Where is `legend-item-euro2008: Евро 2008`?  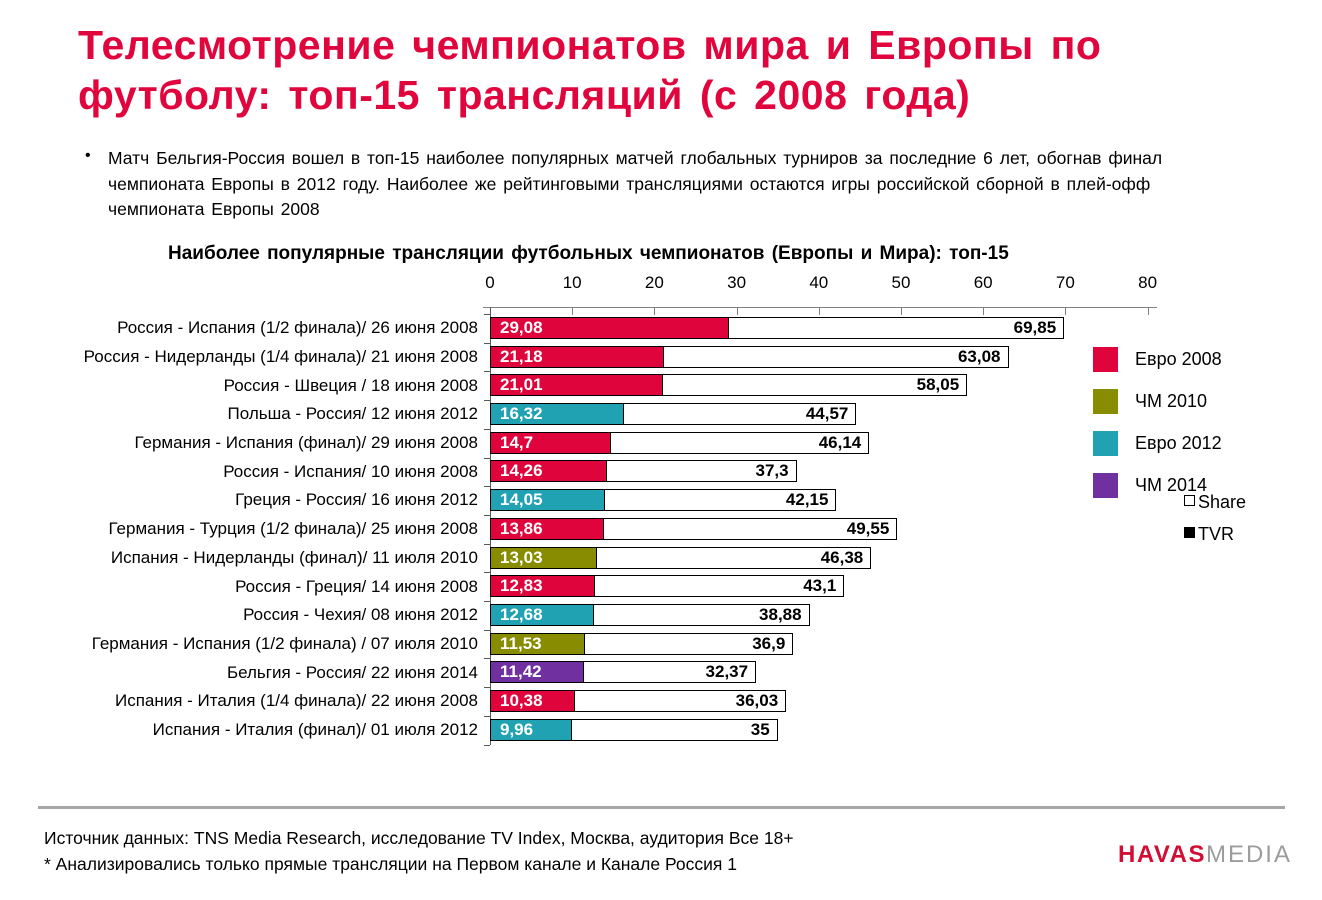 legend-item-euro2008: Евро 2008 is located at coordinates (1157, 359).